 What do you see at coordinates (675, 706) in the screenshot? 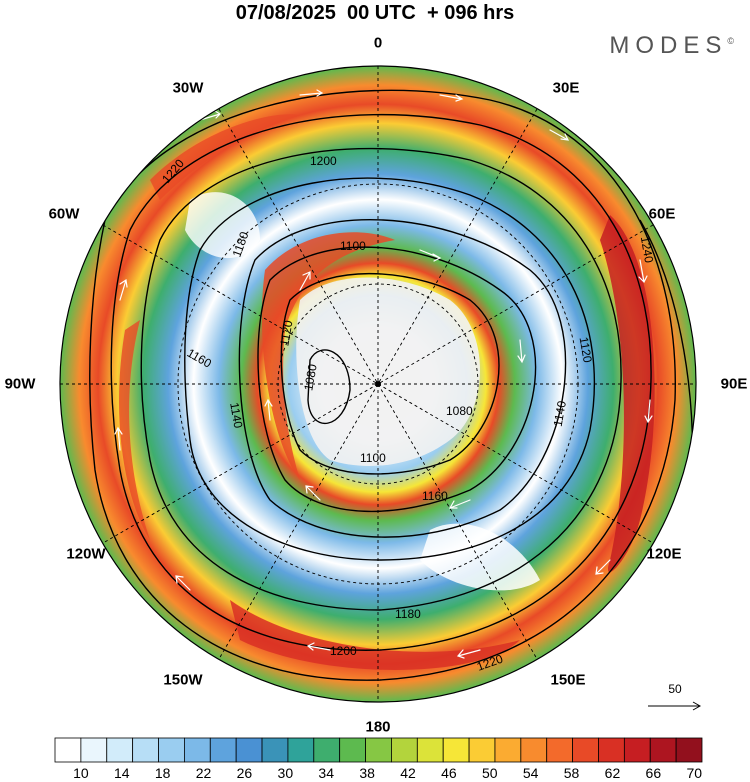
I see `vector-reference` at bounding box center [675, 706].